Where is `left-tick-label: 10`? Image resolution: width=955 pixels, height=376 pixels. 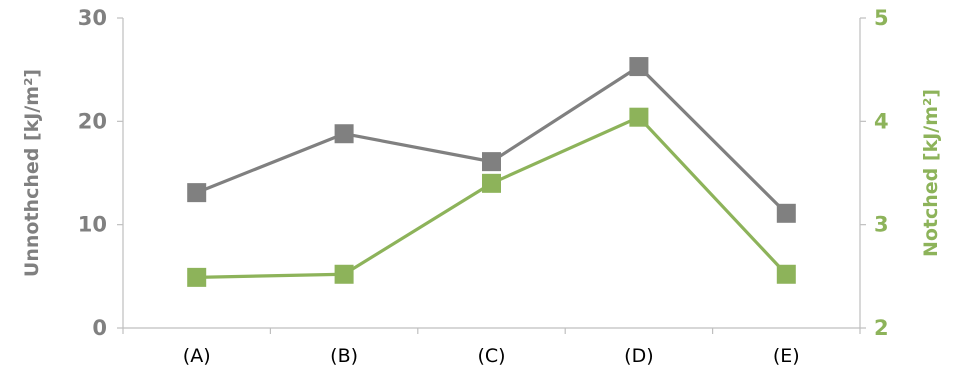
left-tick-label: 10 is located at coordinates (92, 225).